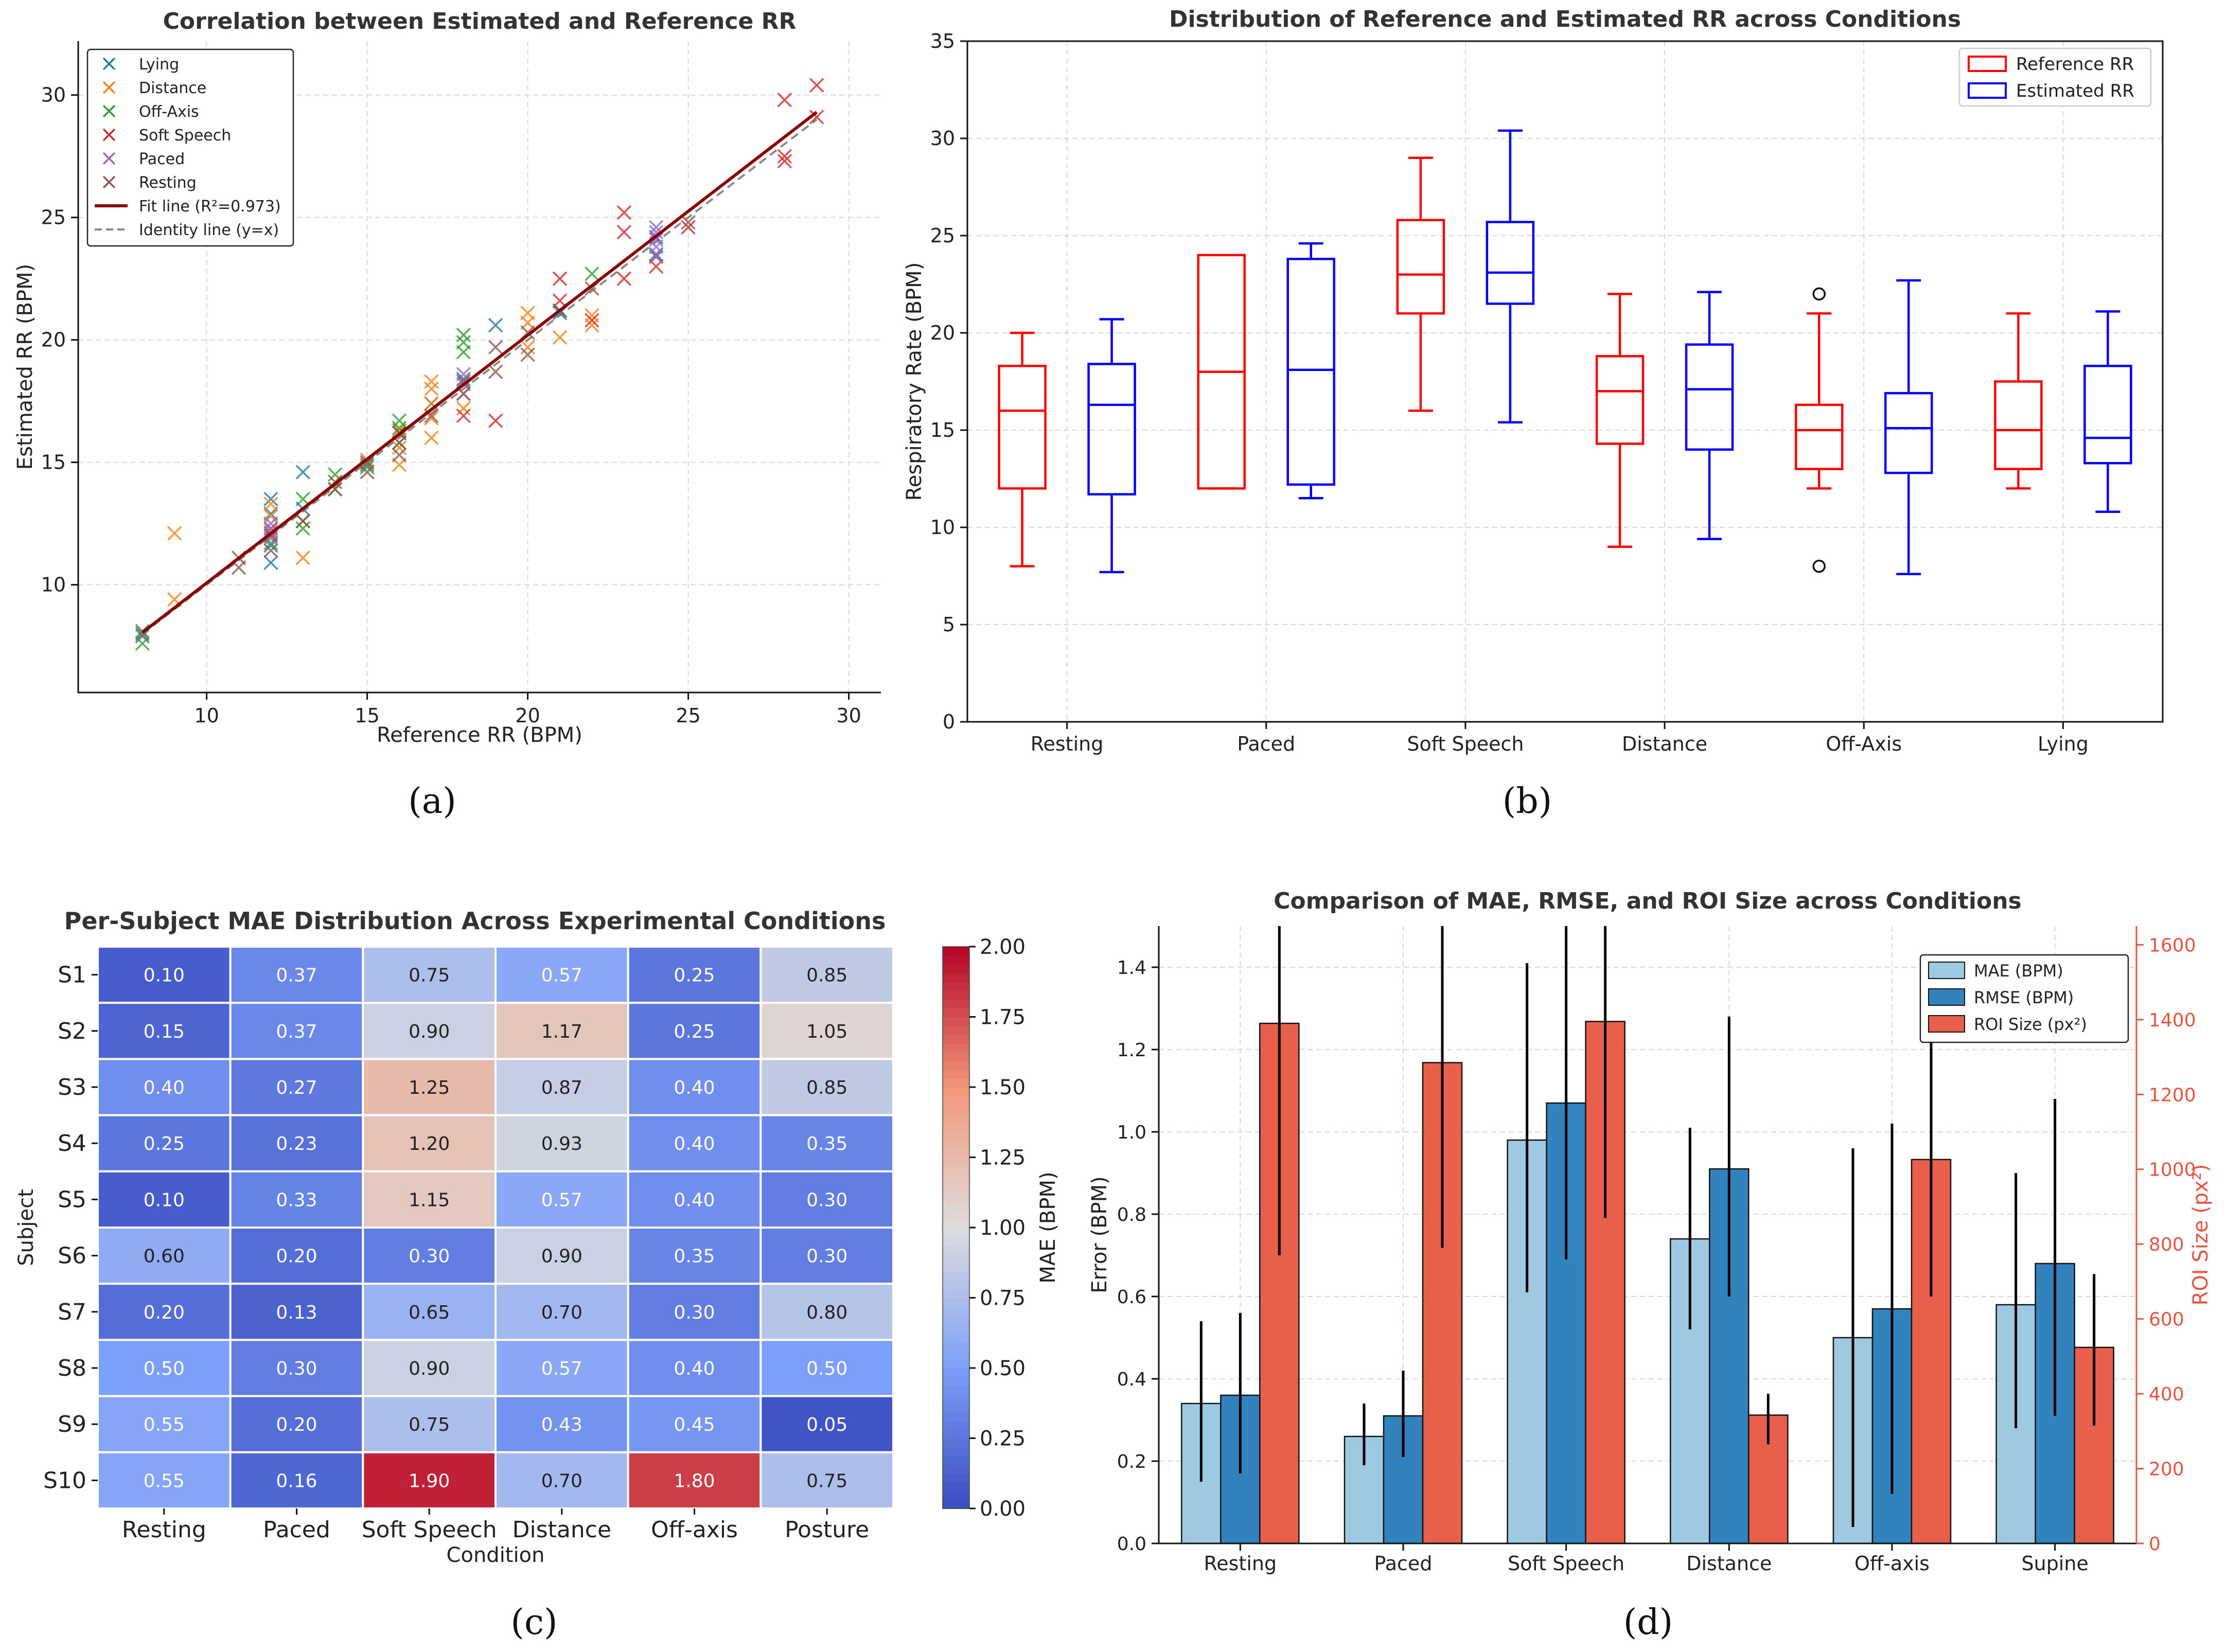 The width and height of the screenshot is (2227, 1652). What do you see at coordinates (172, 88) in the screenshot?
I see `a-legend-label: Distance` at bounding box center [172, 88].